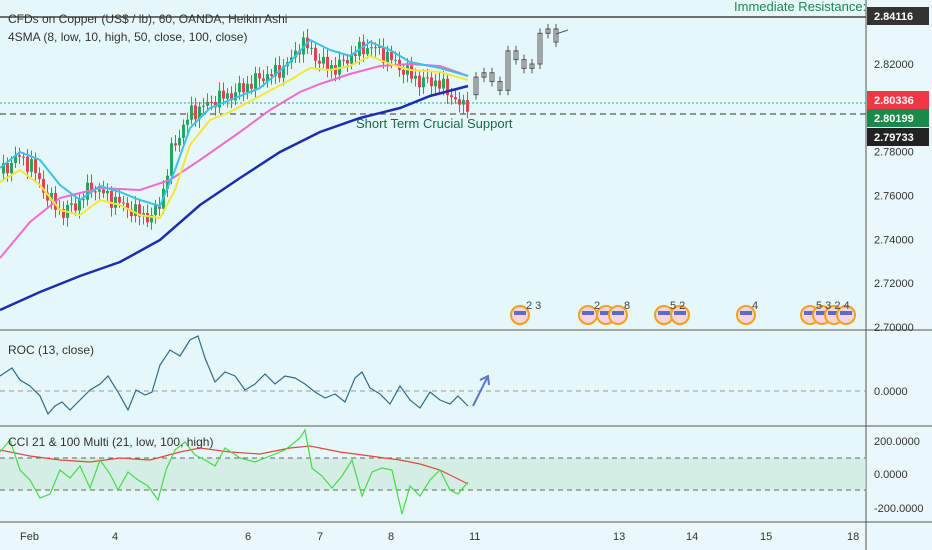 This screenshot has width=932, height=550. Describe the element at coordinates (894, 65) in the screenshot. I see `price-tick-label: 2.82000` at that location.